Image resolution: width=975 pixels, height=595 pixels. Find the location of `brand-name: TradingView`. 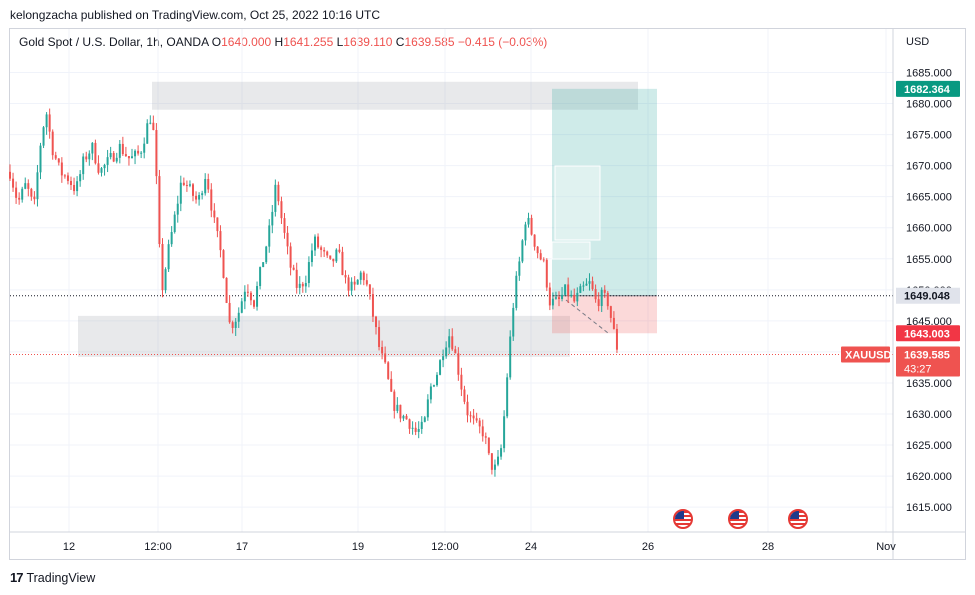

brand-name: TradingView is located at coordinates (61, 577).